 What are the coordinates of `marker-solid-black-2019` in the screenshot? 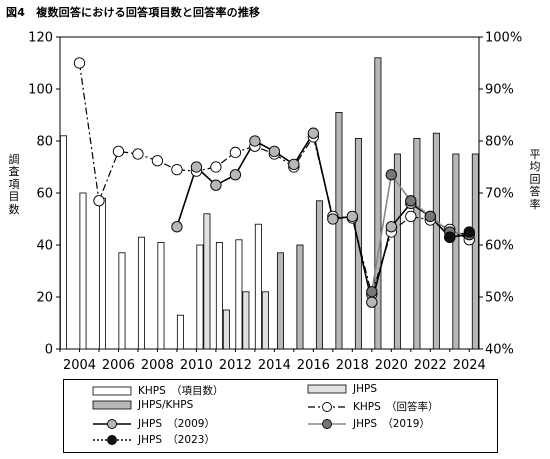 It's located at (372, 302).